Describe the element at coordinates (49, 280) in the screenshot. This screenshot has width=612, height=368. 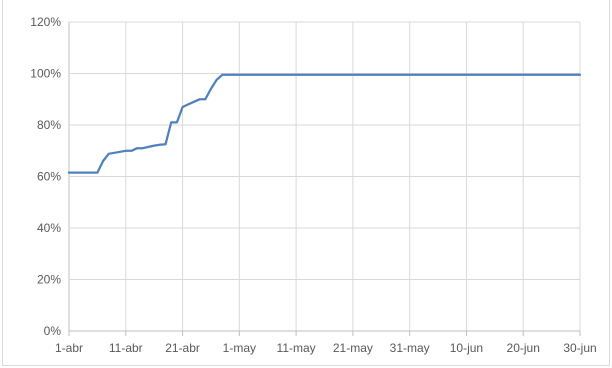
I see `y-tick-label: 20%` at that location.